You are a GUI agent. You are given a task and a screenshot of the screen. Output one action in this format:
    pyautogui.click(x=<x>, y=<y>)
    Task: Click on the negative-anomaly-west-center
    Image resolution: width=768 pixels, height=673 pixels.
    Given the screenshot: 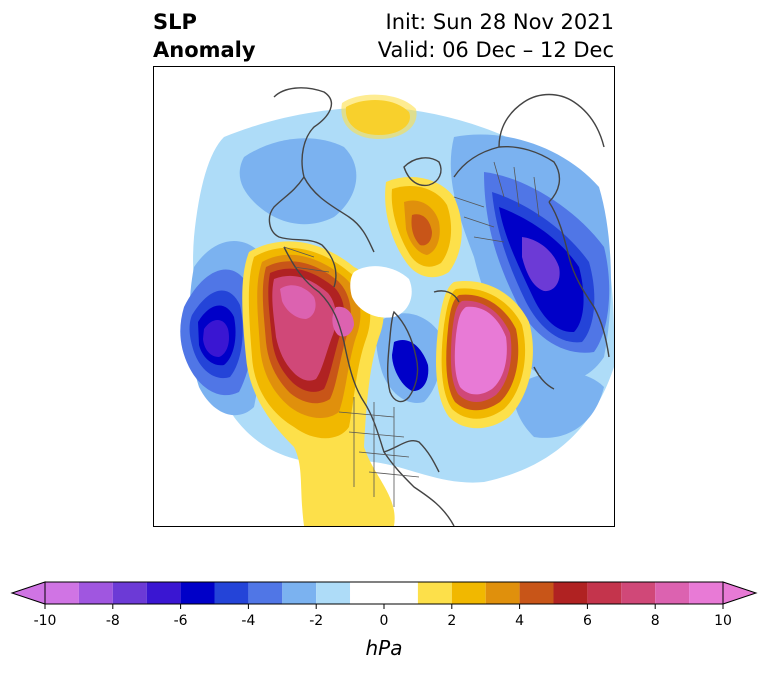 What is the action you would take?
    pyautogui.click(x=216, y=338)
    